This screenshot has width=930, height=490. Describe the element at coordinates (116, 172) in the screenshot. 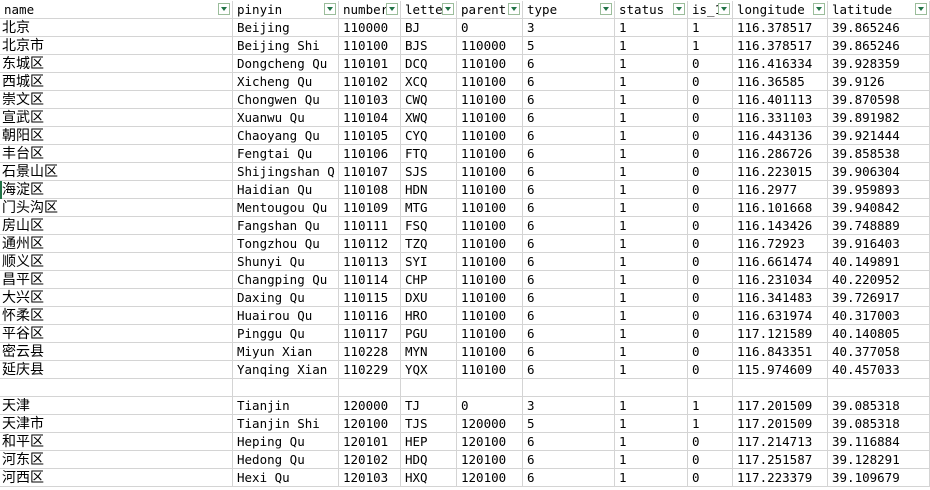

I see `cell-name: 石景山区` at that location.